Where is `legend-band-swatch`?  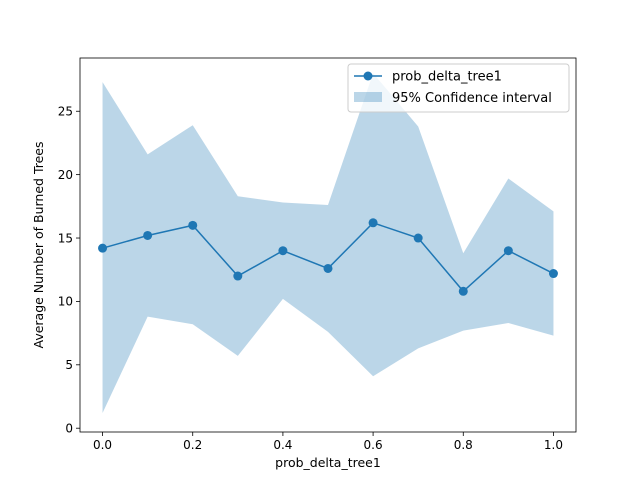
legend-band-swatch is located at coordinates (368, 97).